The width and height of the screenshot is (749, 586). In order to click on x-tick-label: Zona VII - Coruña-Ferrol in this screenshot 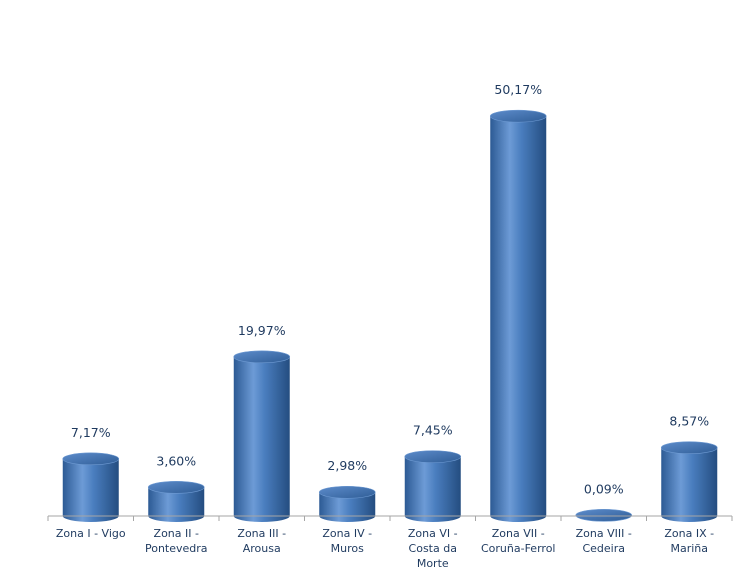, I will do `click(518, 541)`.